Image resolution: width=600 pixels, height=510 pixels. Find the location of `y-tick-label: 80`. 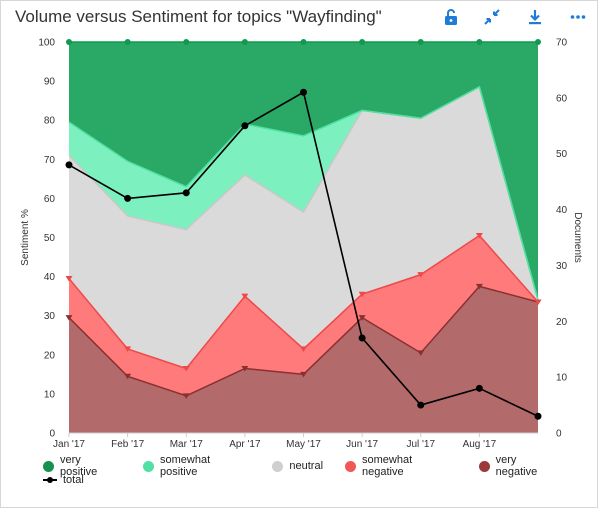

y-tick-label: 80 is located at coordinates (50, 121).